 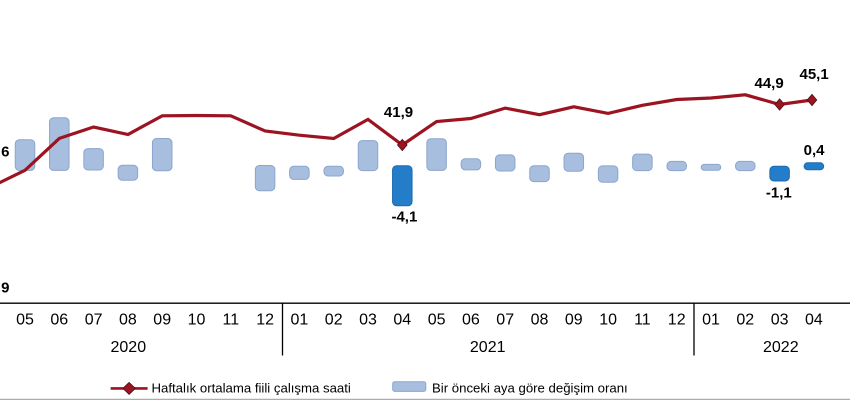 I want to click on svg-text: 0,4, so click(x=815, y=150).